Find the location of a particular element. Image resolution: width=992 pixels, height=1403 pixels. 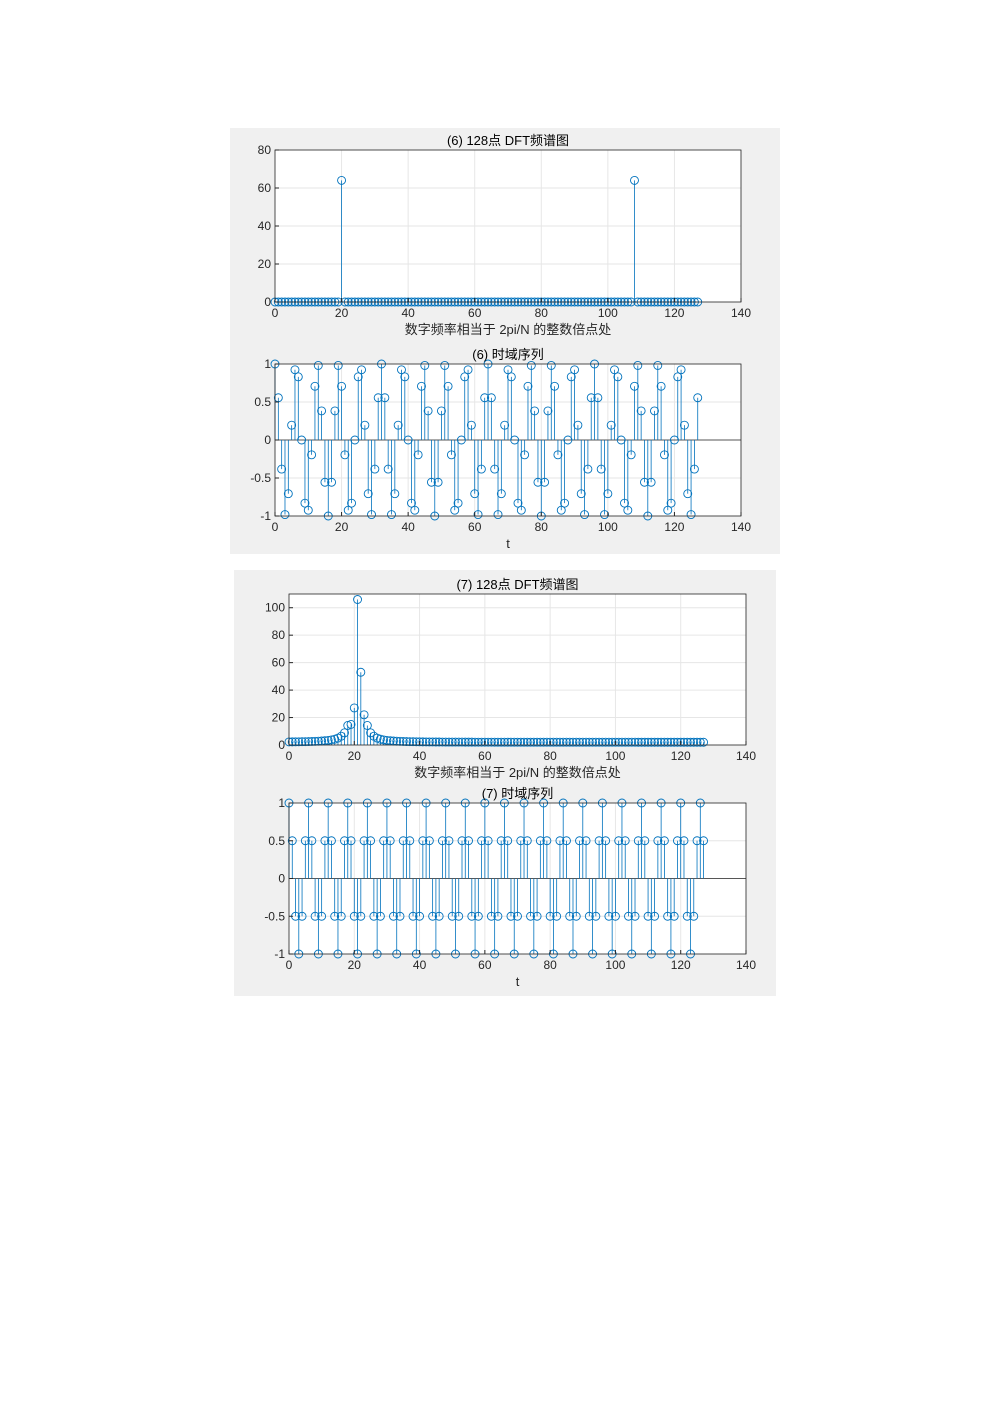

chart-title: (7) 时域序列 is located at coordinates (518, 793).